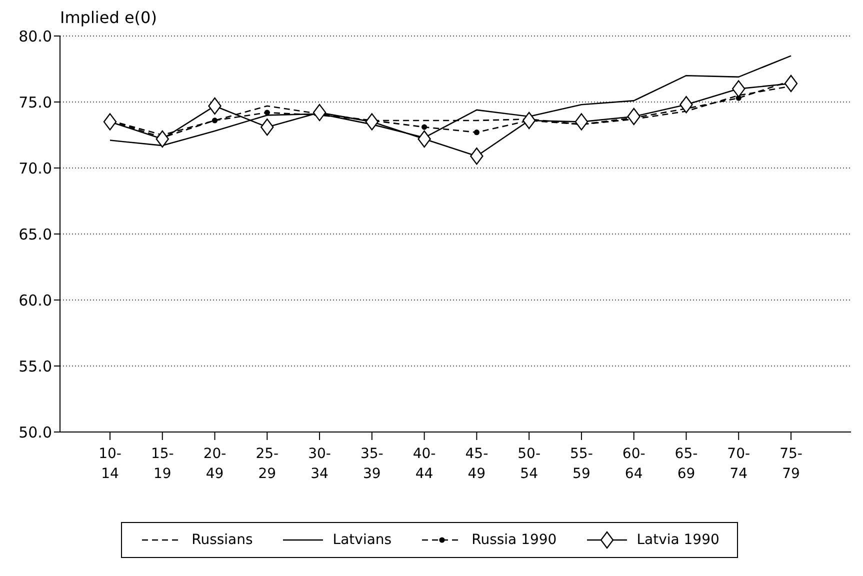  Describe the element at coordinates (35, 432) in the screenshot. I see `y-tick-label: 50.0` at that location.